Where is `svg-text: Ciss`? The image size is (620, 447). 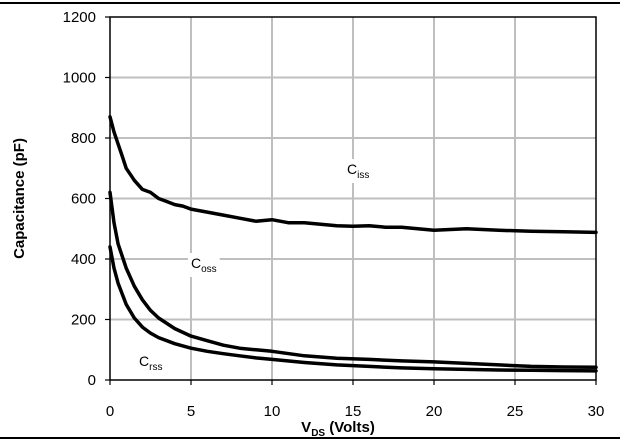
svg-text: Ciss is located at coordinates (358, 171).